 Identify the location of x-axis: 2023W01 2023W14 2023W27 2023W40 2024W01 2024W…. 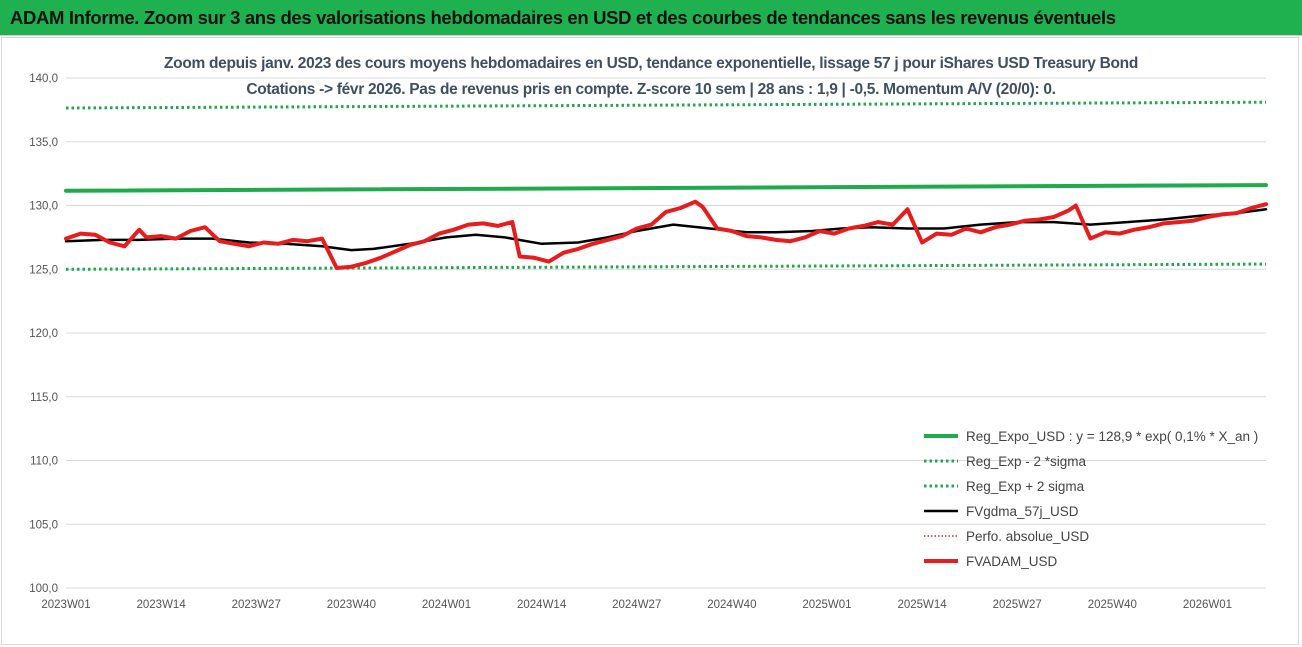
(636, 605).